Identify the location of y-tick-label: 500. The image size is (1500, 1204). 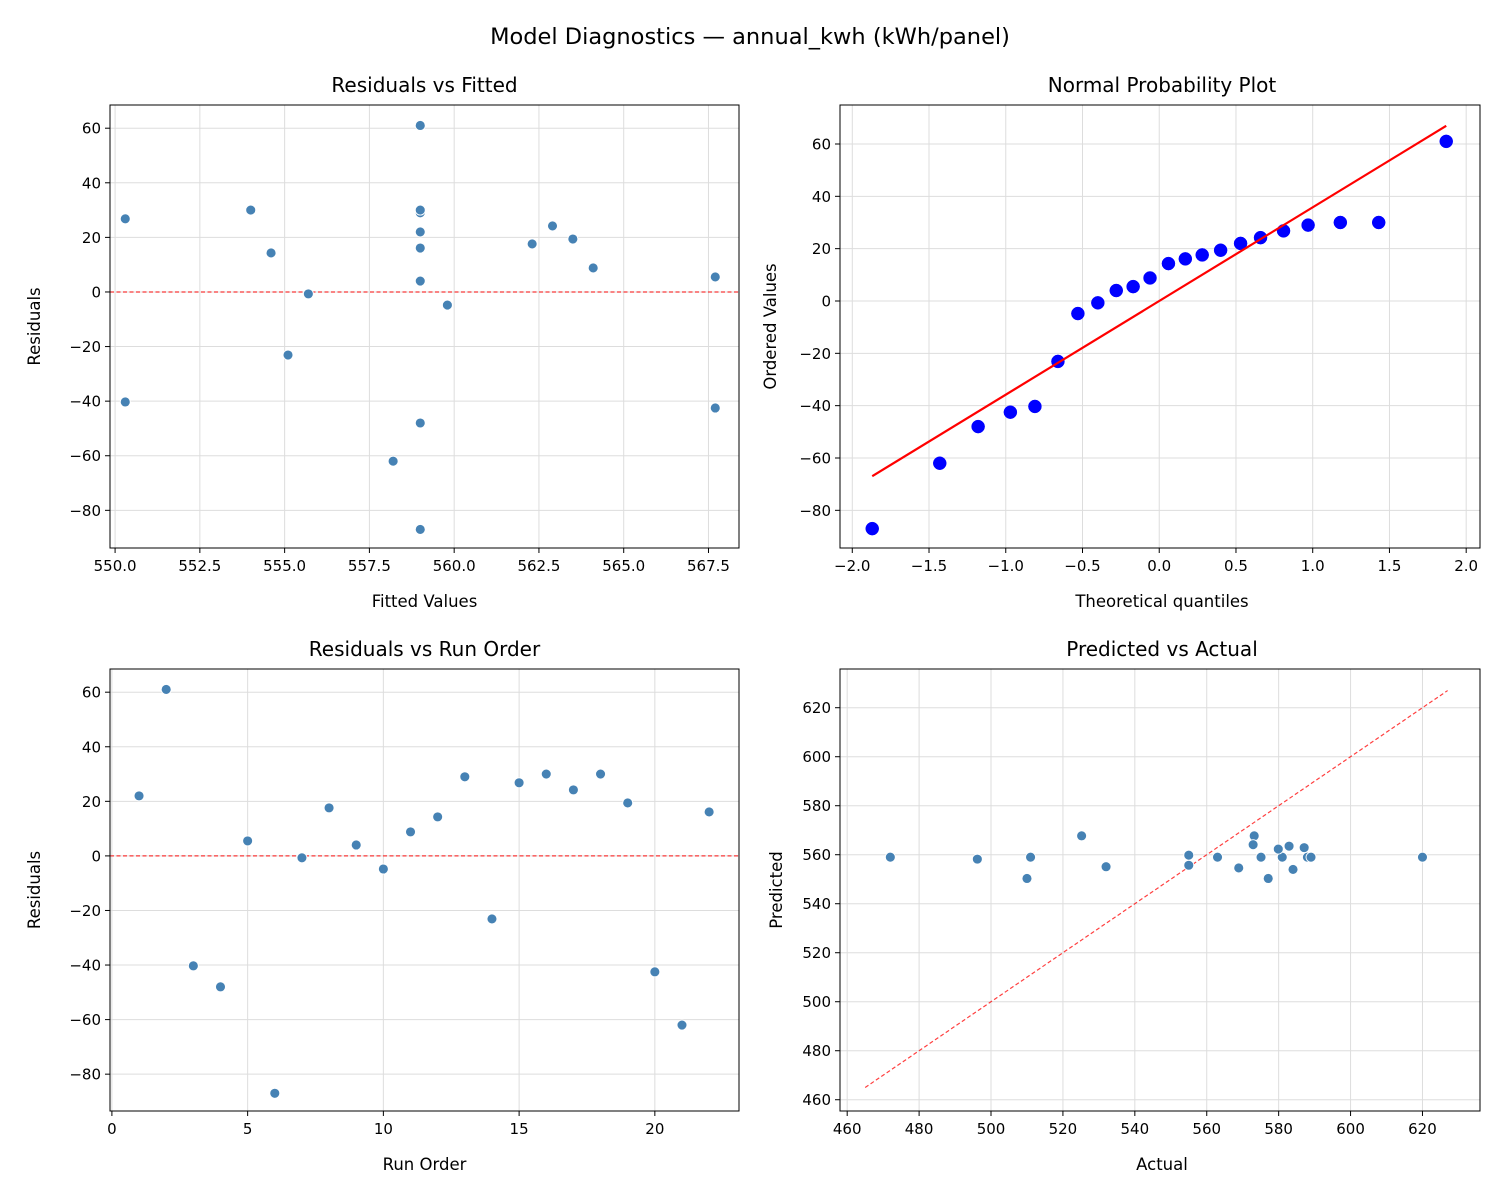
(816, 1002).